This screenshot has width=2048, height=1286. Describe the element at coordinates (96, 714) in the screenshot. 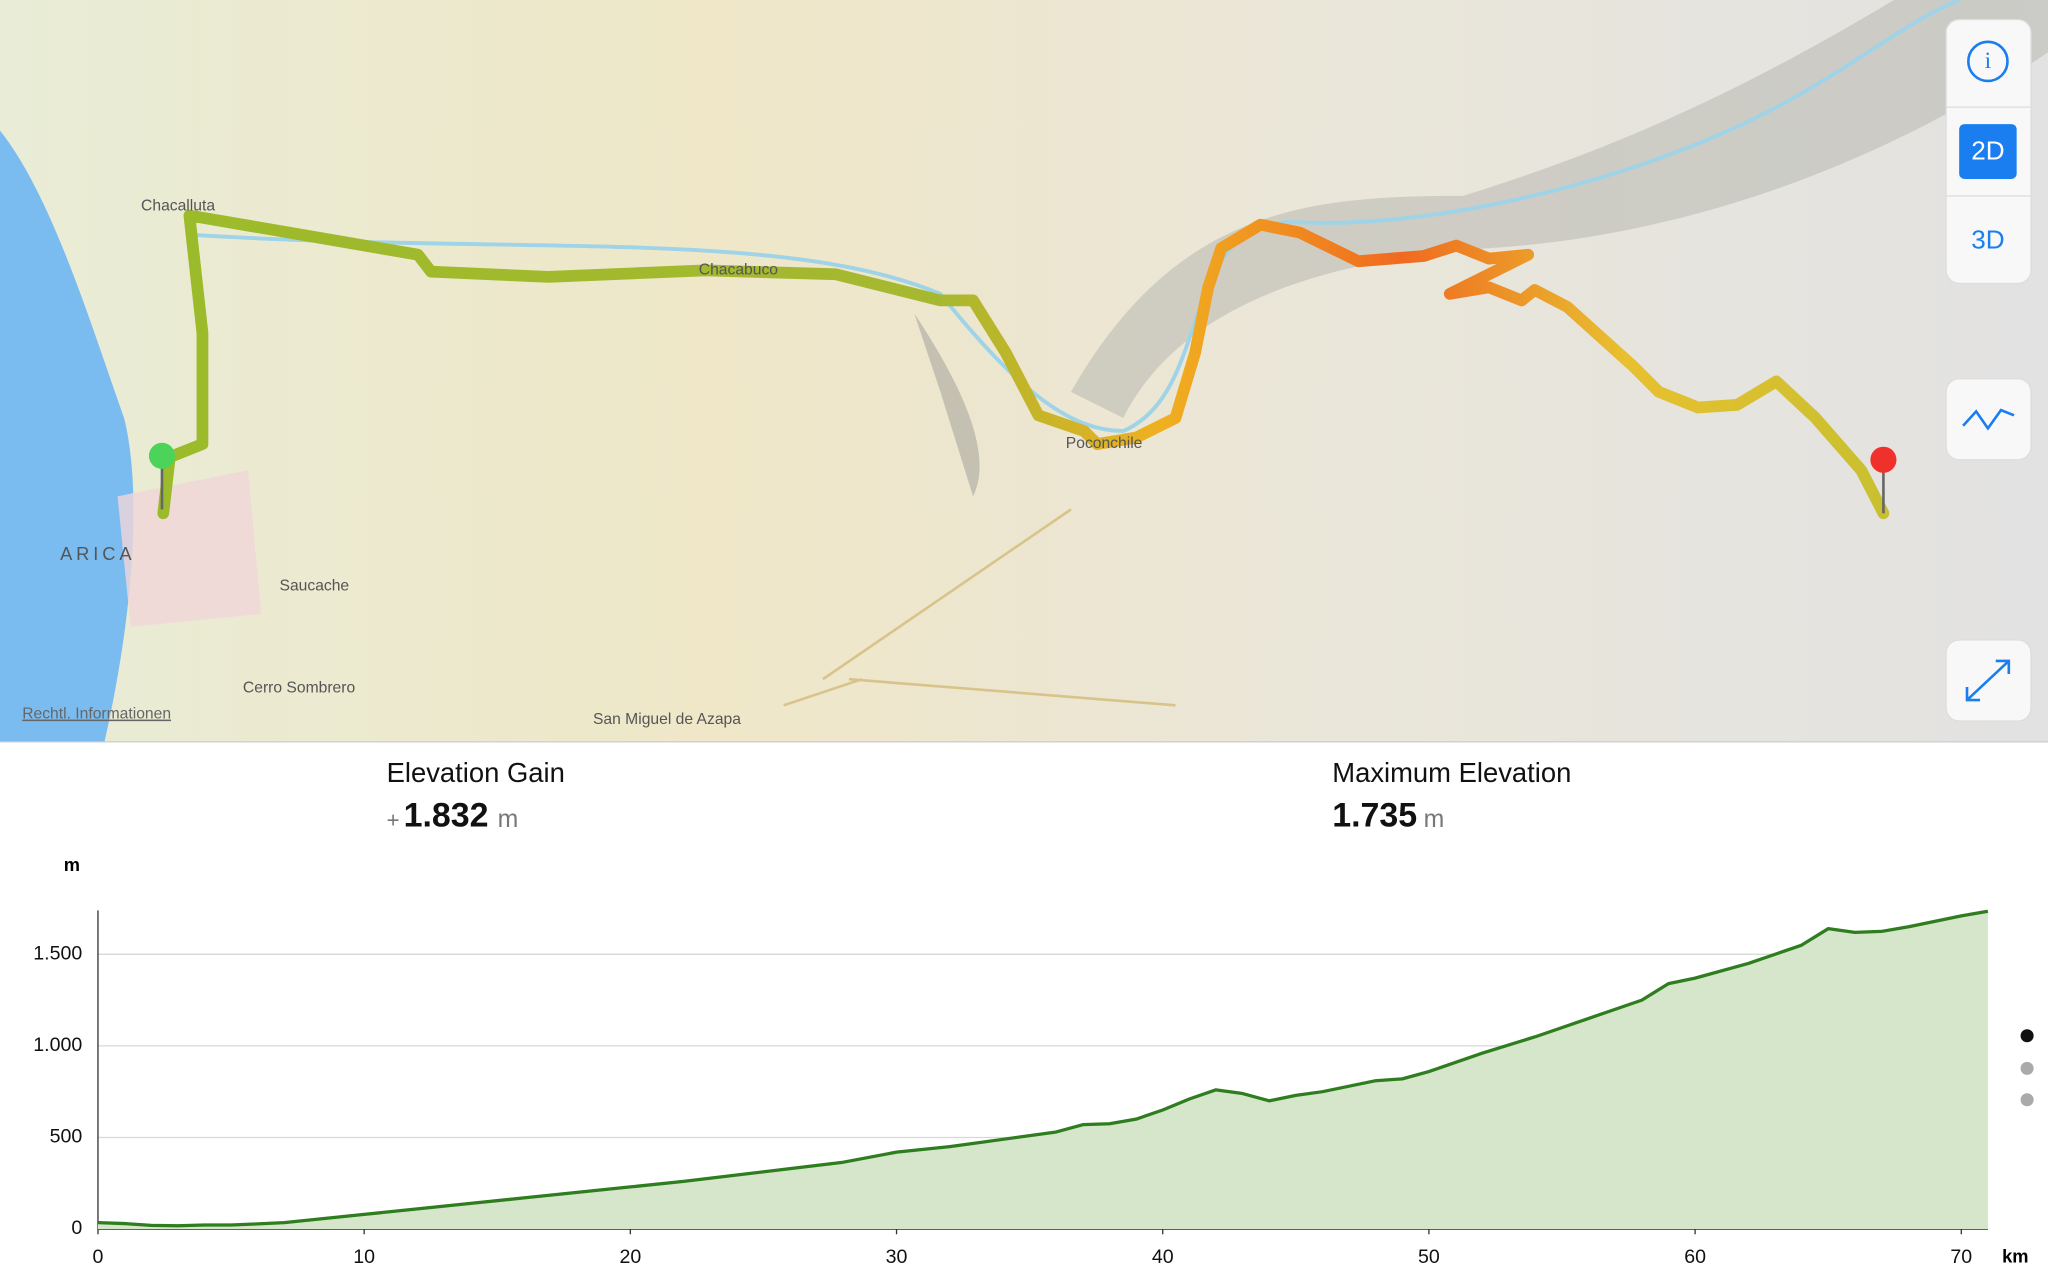

I see `legal-link: Rechtl. Informationen` at that location.